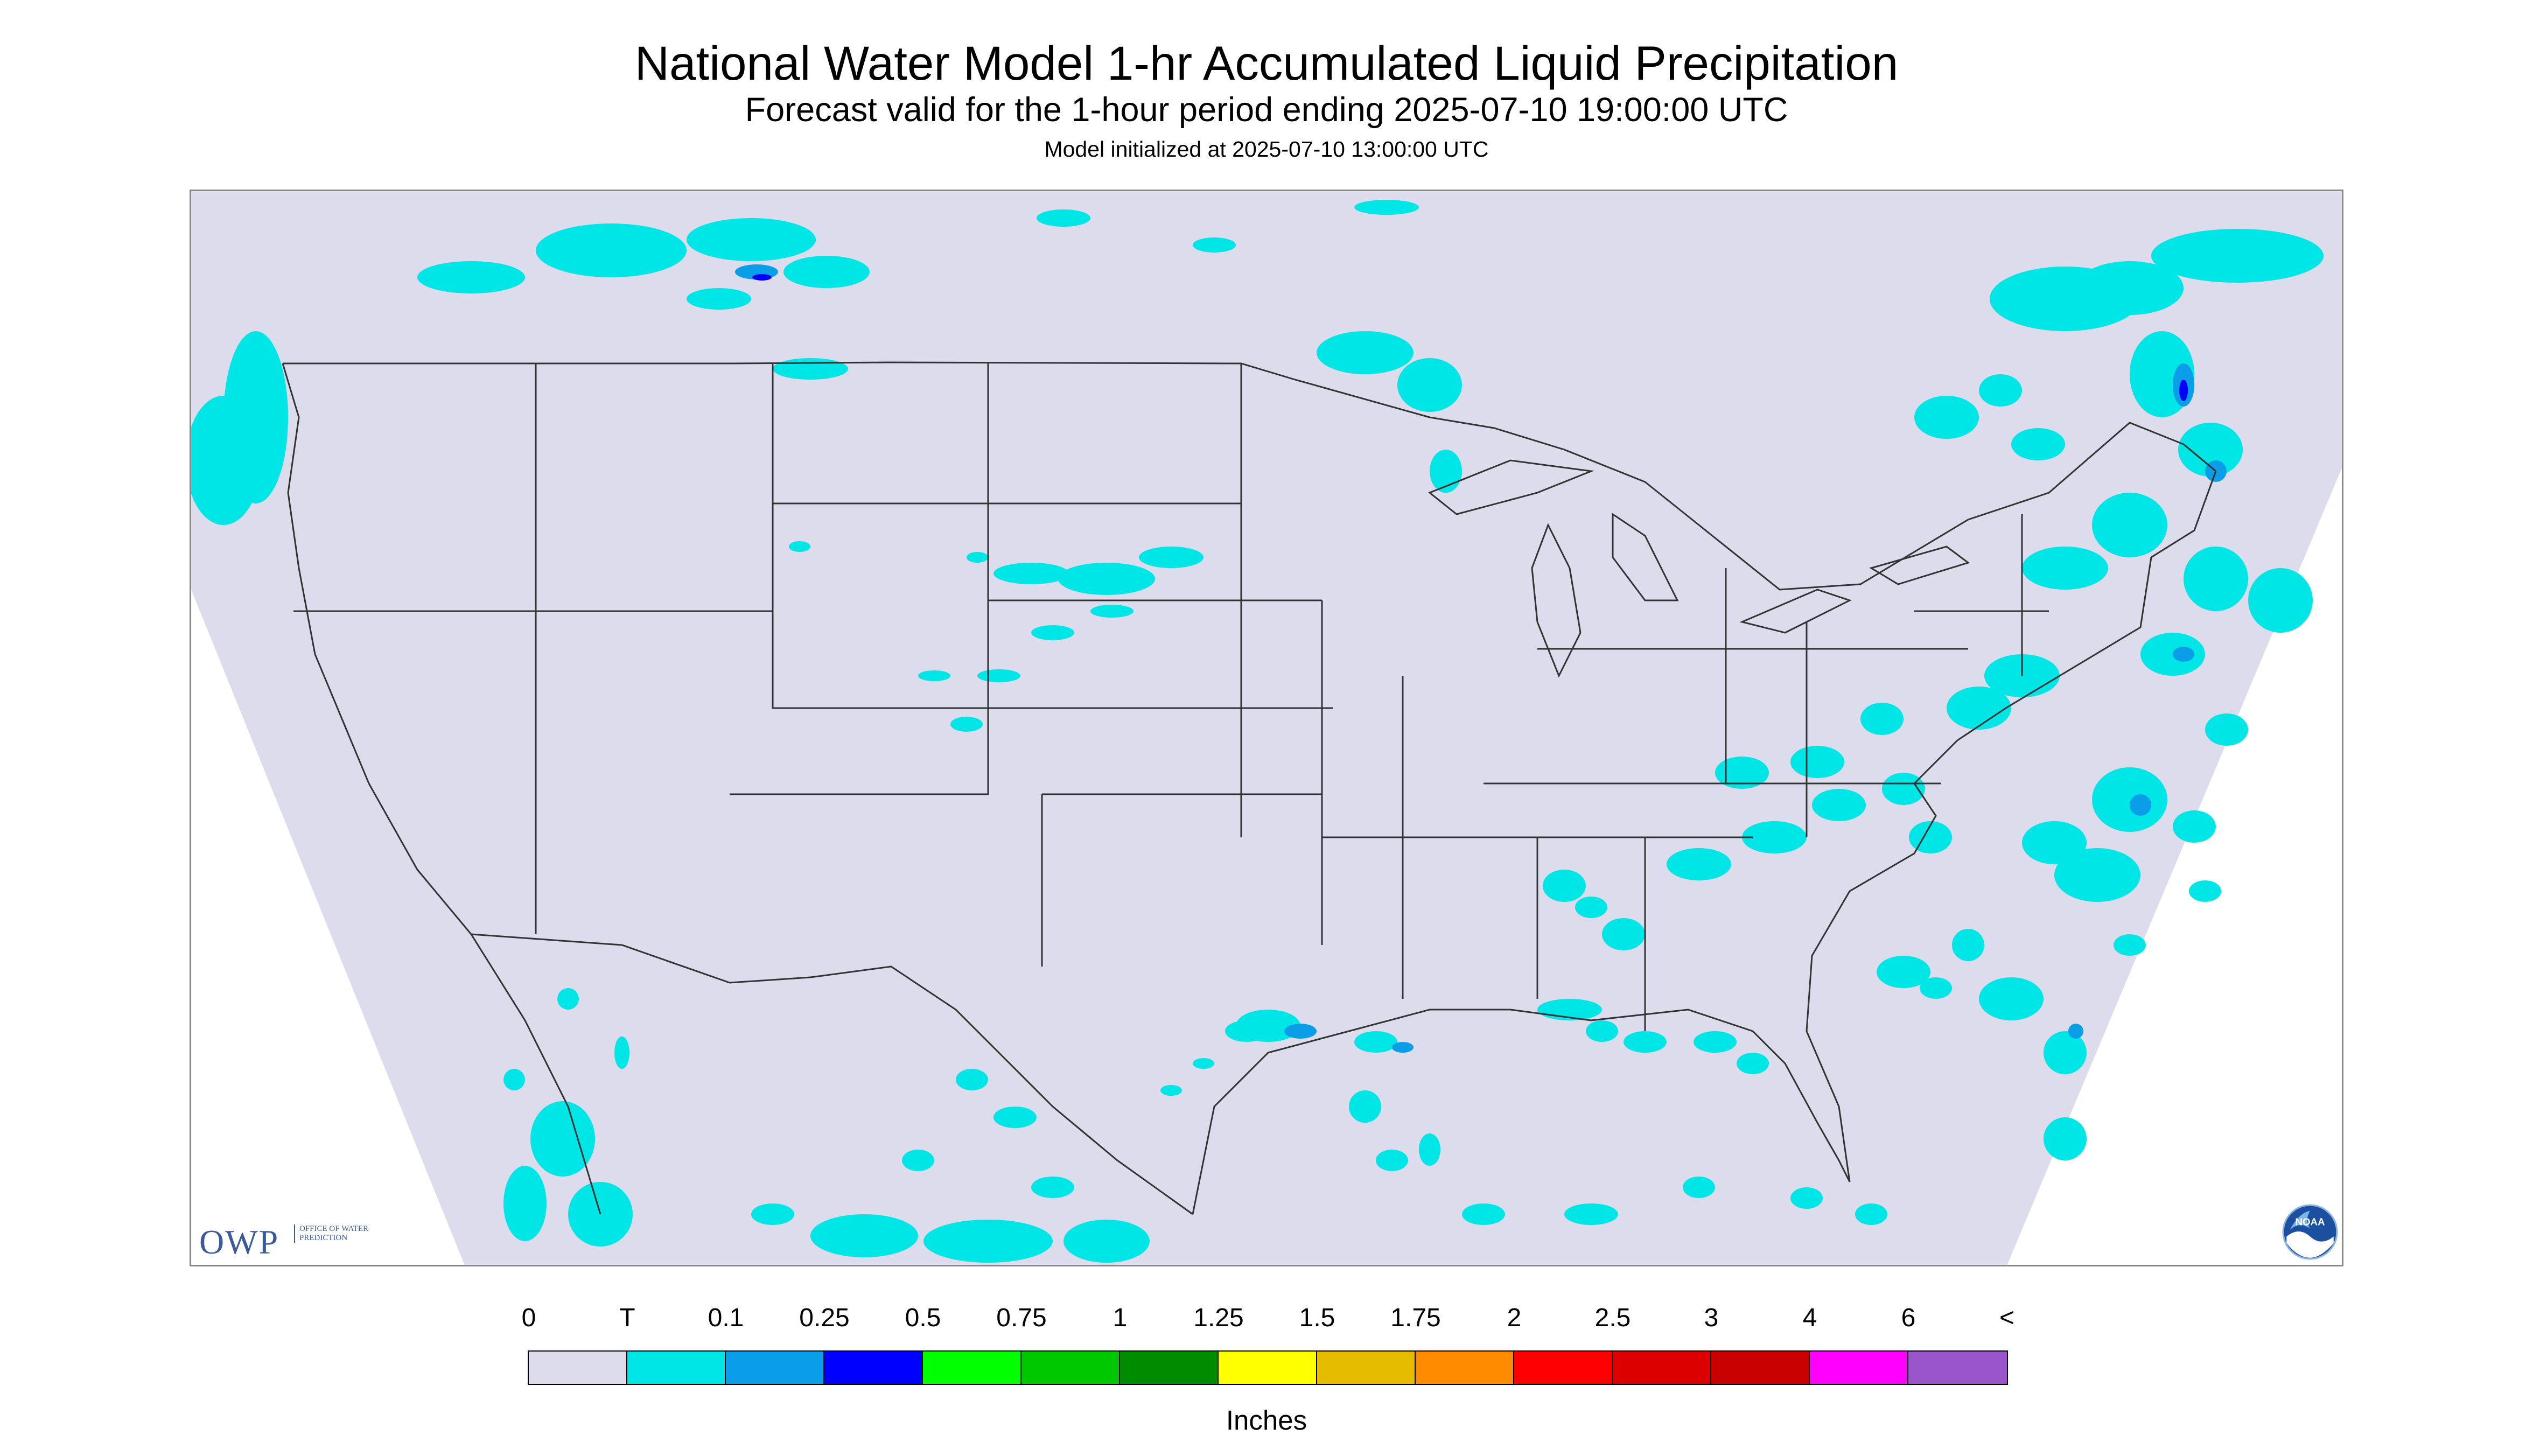 The height and width of the screenshot is (1456, 2533). Describe the element at coordinates (1612, 1318) in the screenshot. I see `legend-tick-label: 2.5` at that location.